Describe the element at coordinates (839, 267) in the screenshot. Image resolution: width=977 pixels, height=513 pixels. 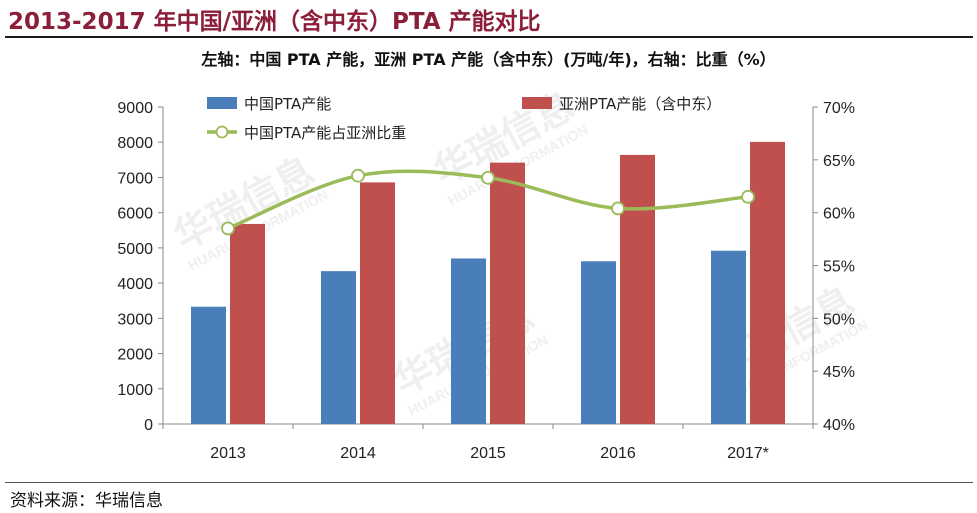
I see `right-tick-label: 55%` at that location.